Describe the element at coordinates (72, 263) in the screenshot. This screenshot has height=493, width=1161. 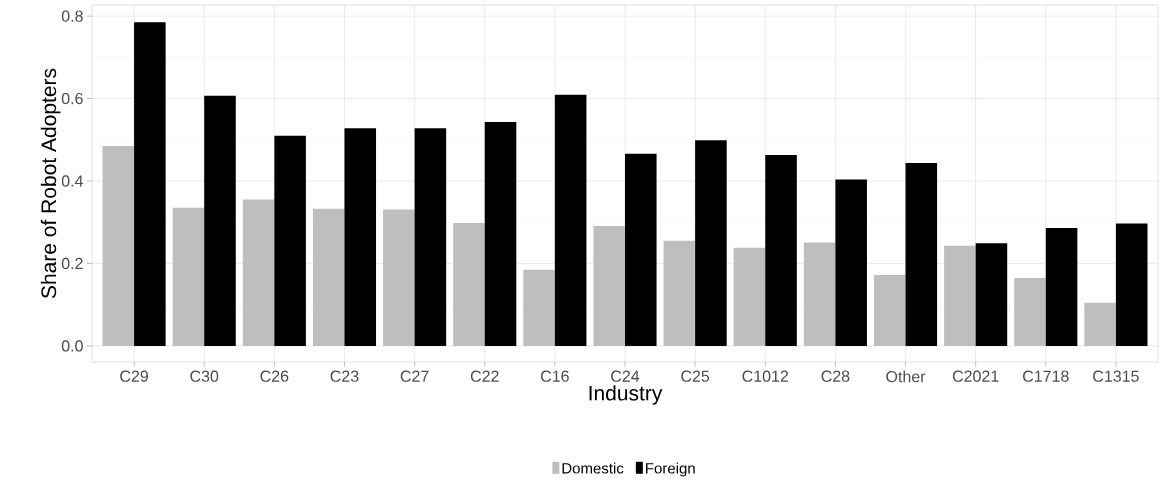
I see `y-tick-label: 0.2` at that location.